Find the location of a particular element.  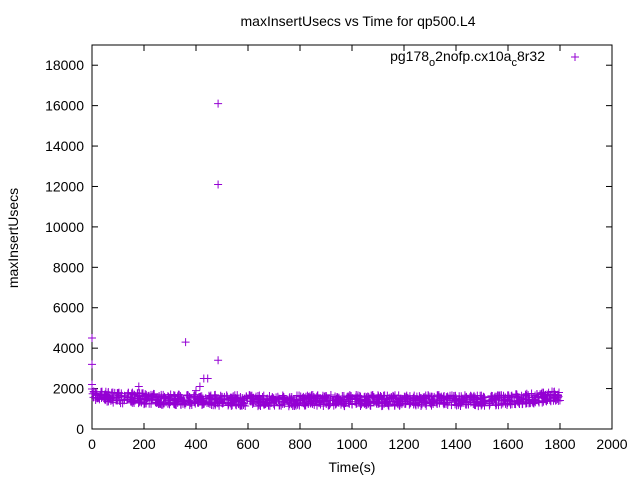

x-axis-label: Time(s) is located at coordinates (352, 467).